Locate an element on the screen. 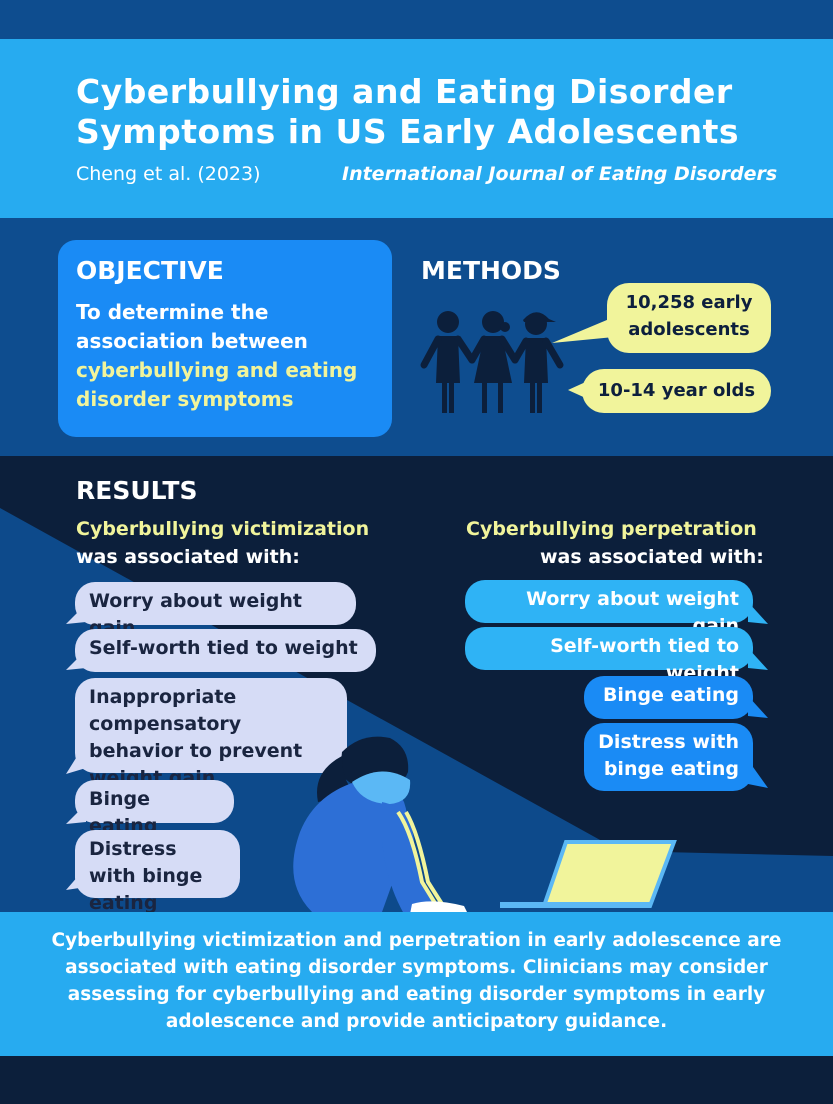 The width and height of the screenshot is (833, 1104). speech-pointer-icon is located at coordinates (583, 330).